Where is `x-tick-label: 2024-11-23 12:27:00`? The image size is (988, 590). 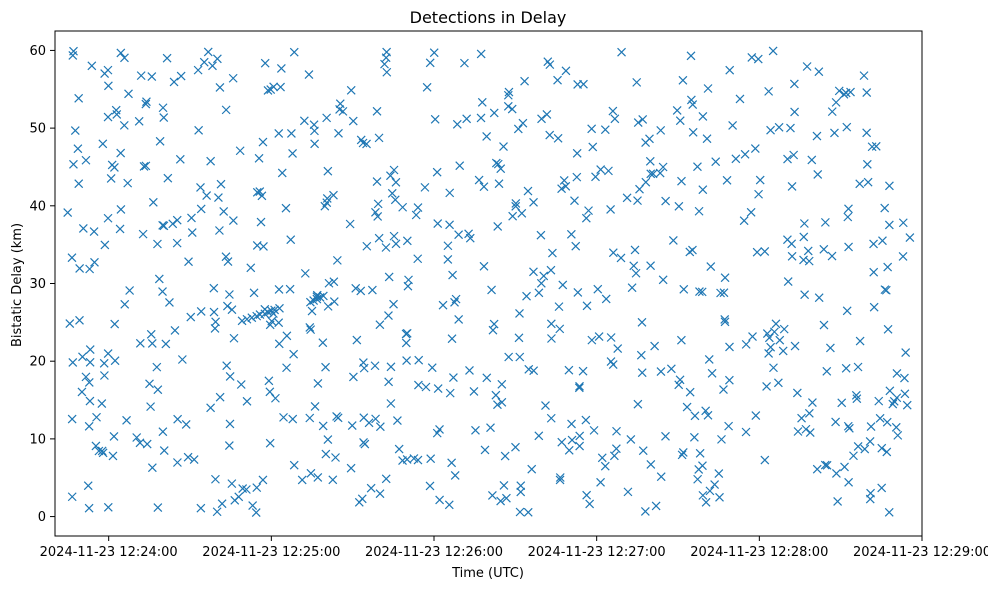 x-tick-label: 2024-11-23 12:27:00 is located at coordinates (597, 552).